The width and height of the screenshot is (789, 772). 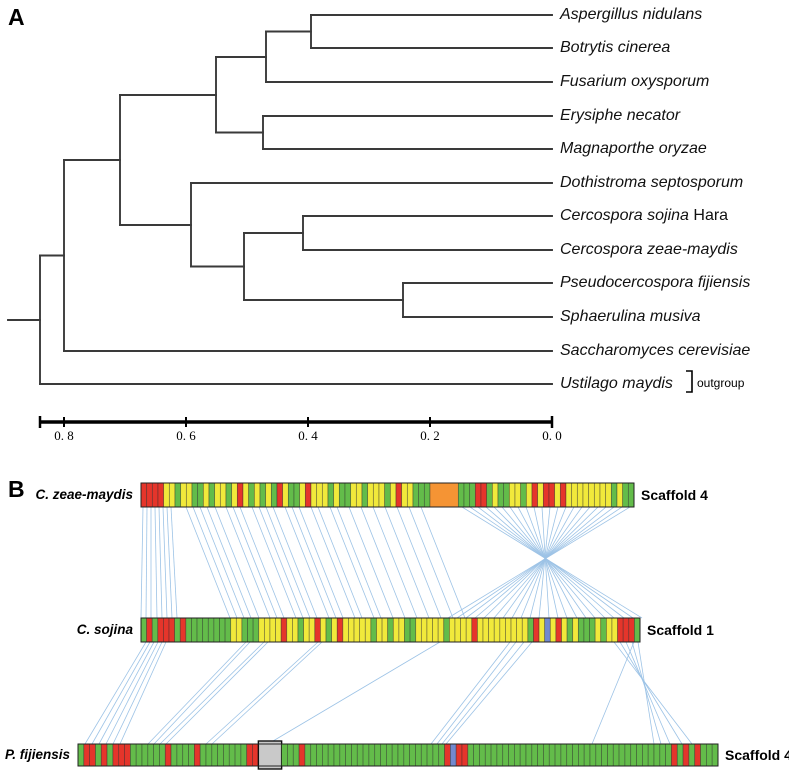 What do you see at coordinates (635, 81) in the screenshot?
I see `species-name-italic: Fusarium oxysporum` at bounding box center [635, 81].